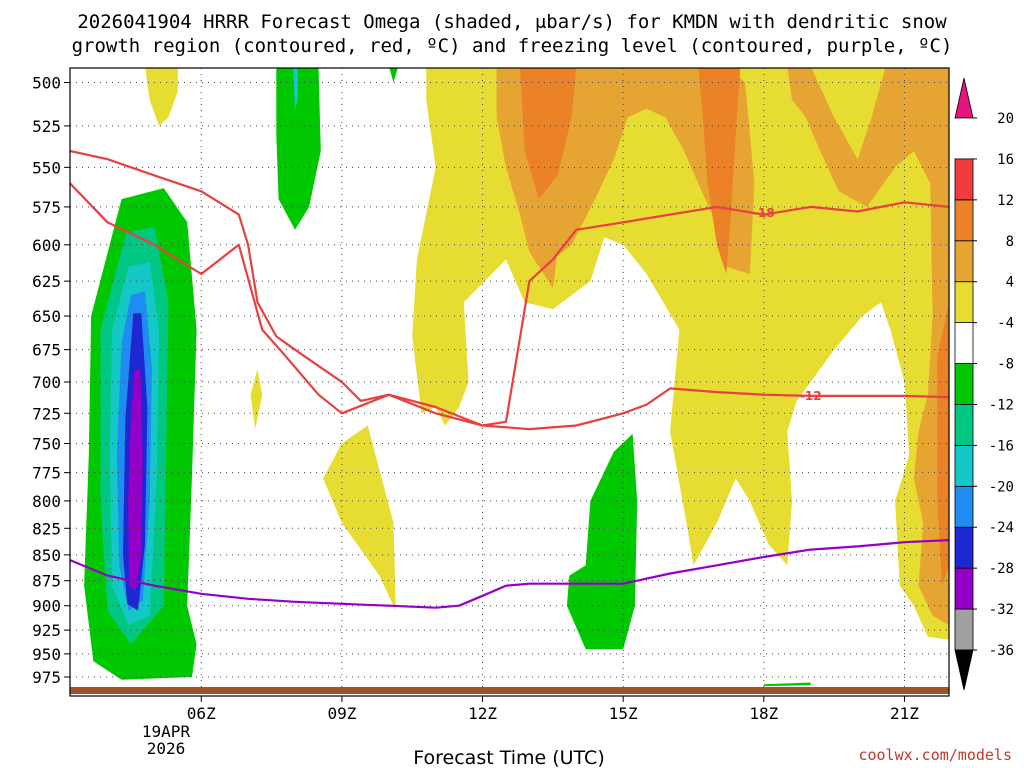 This screenshot has height=768, width=1024. Describe the element at coordinates (1005, 201) in the screenshot. I see `colorbar-label-11: 12` at that location.